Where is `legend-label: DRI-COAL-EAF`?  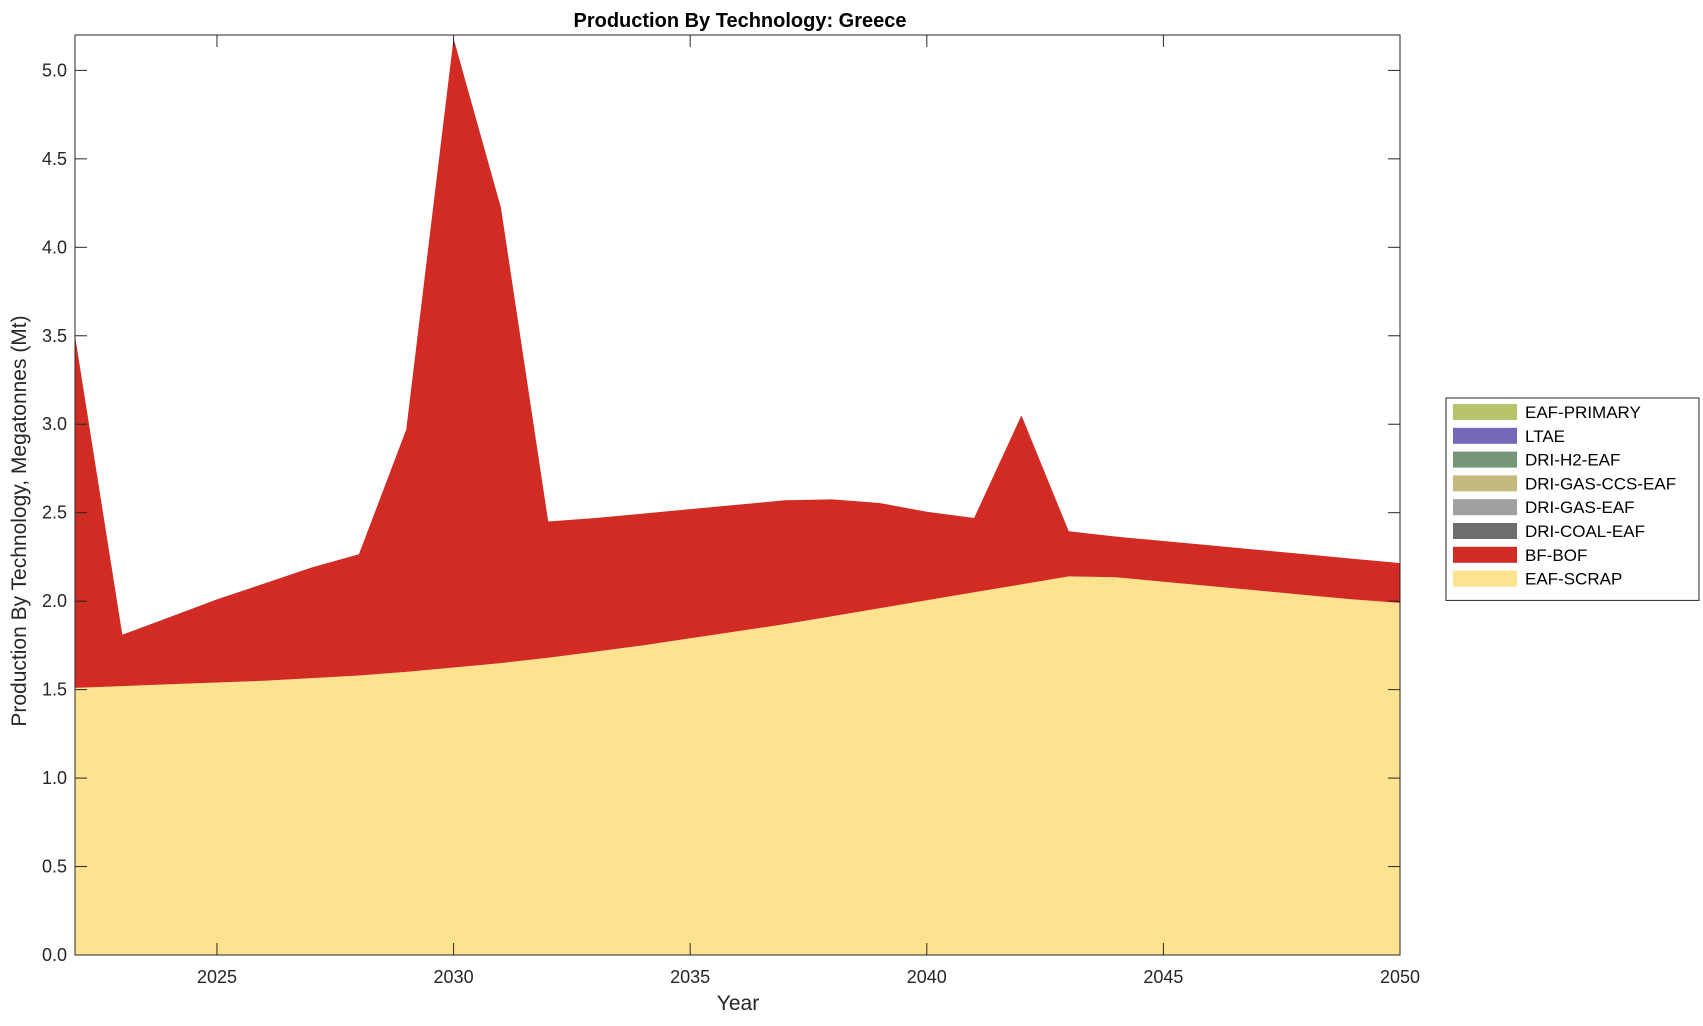
legend-label: DRI-COAL-EAF is located at coordinates (1585, 531).